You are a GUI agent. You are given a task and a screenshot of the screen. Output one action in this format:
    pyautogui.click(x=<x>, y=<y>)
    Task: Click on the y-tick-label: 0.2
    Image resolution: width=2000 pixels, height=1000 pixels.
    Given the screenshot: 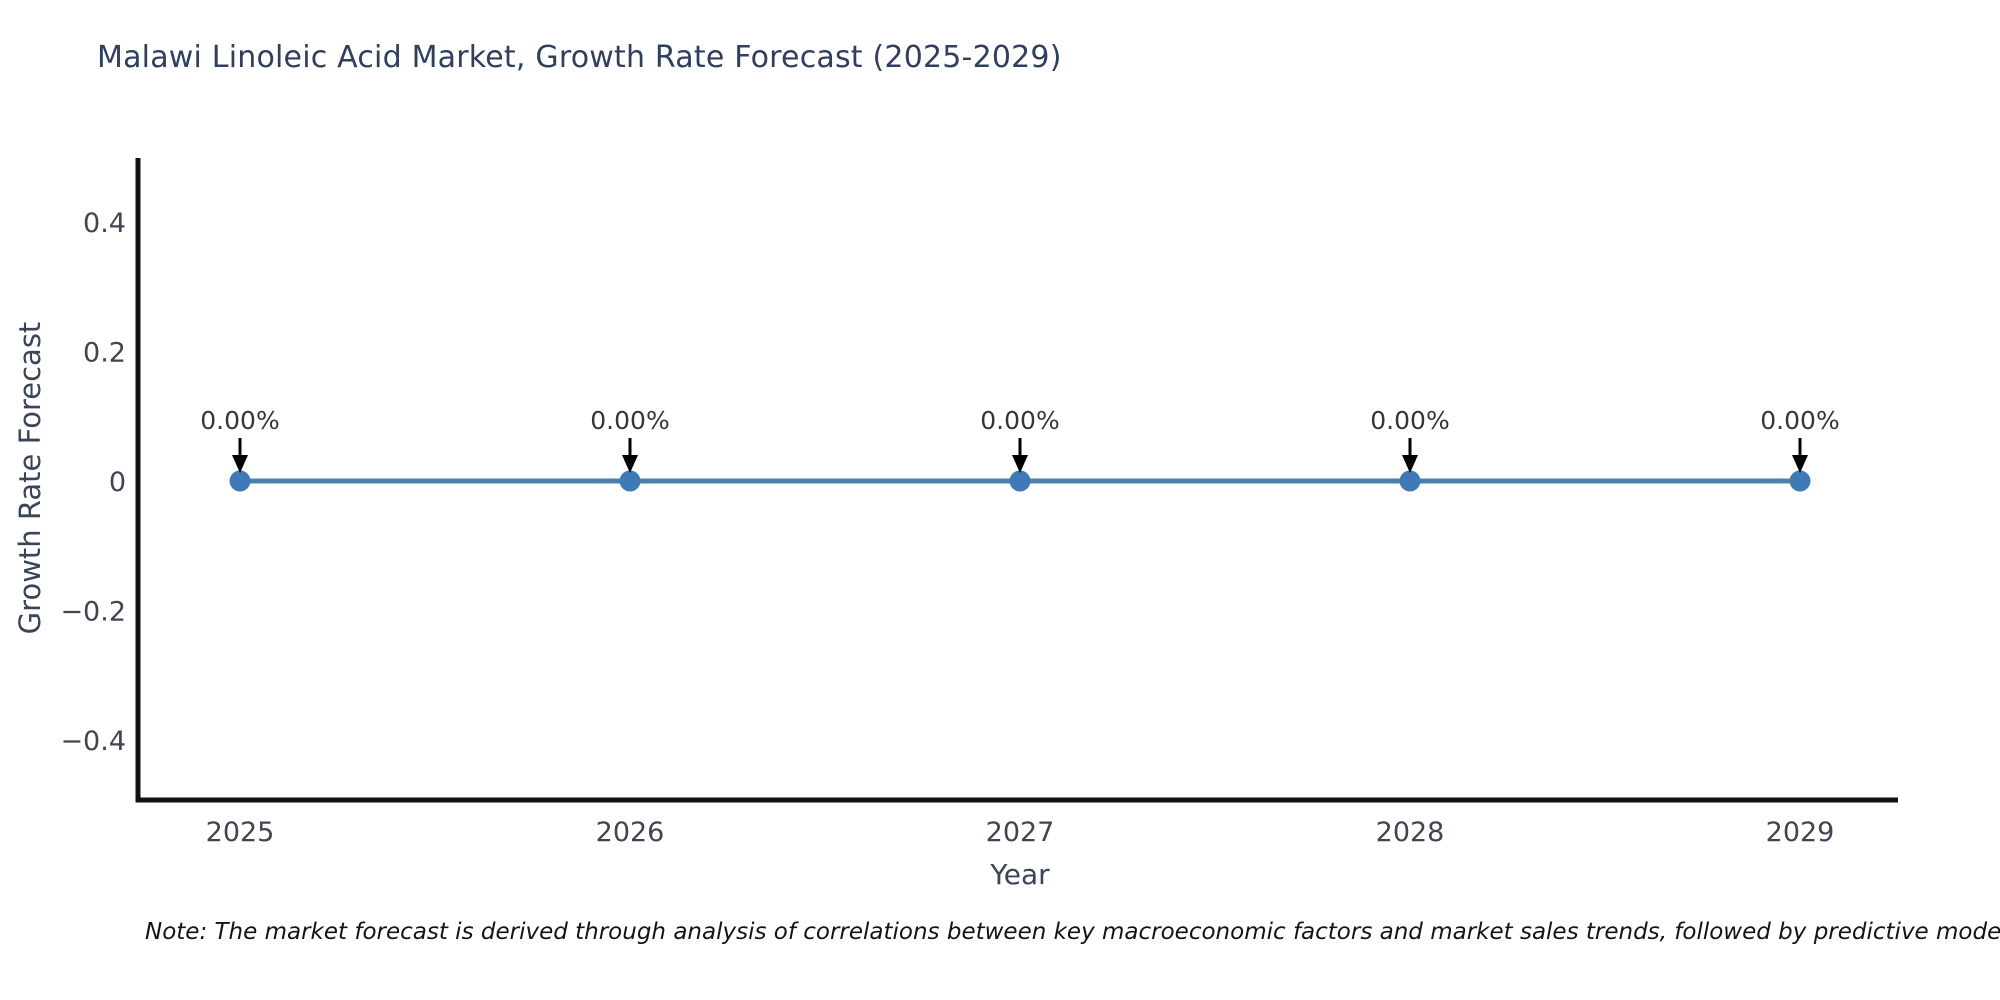 What is the action you would take?
    pyautogui.click(x=104, y=353)
    